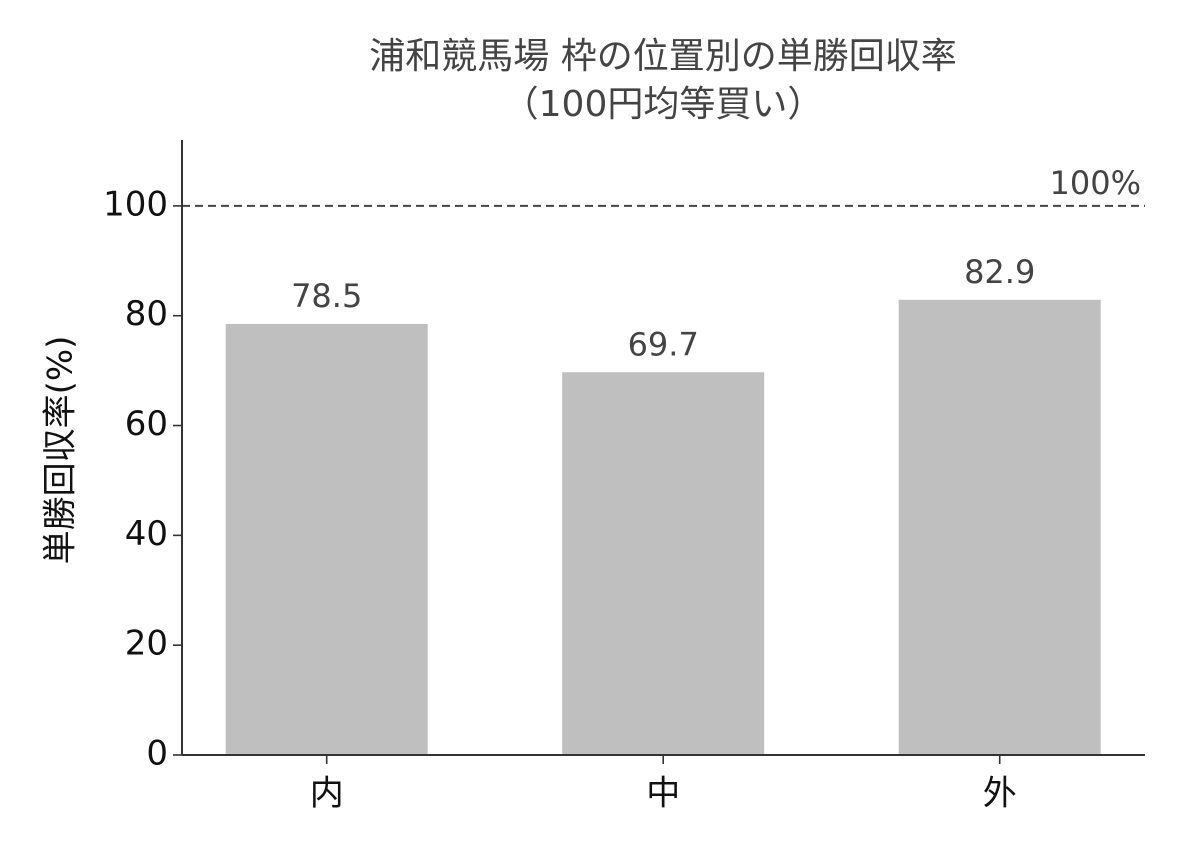  Describe the element at coordinates (135, 204) in the screenshot. I see `y-tick-label: 100` at that location.